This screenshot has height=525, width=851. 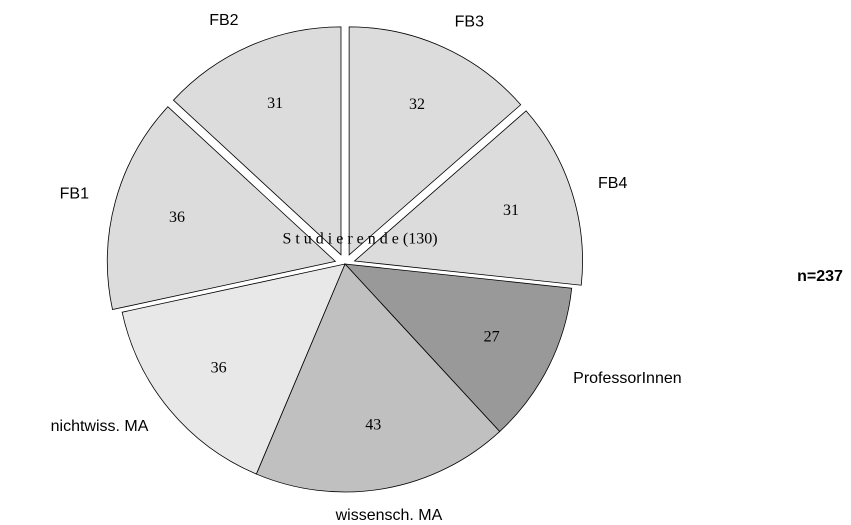 What do you see at coordinates (612, 183) in the screenshot?
I see `category-label: FB4` at bounding box center [612, 183].